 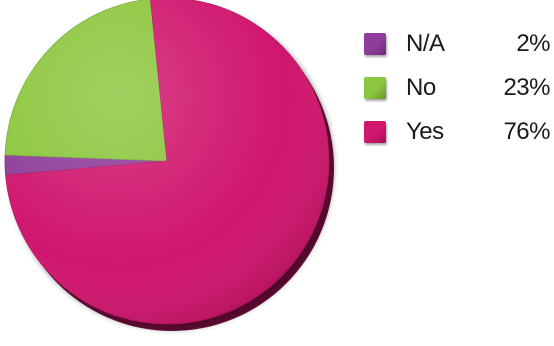 I want to click on pie-slice-no, so click(x=86, y=81).